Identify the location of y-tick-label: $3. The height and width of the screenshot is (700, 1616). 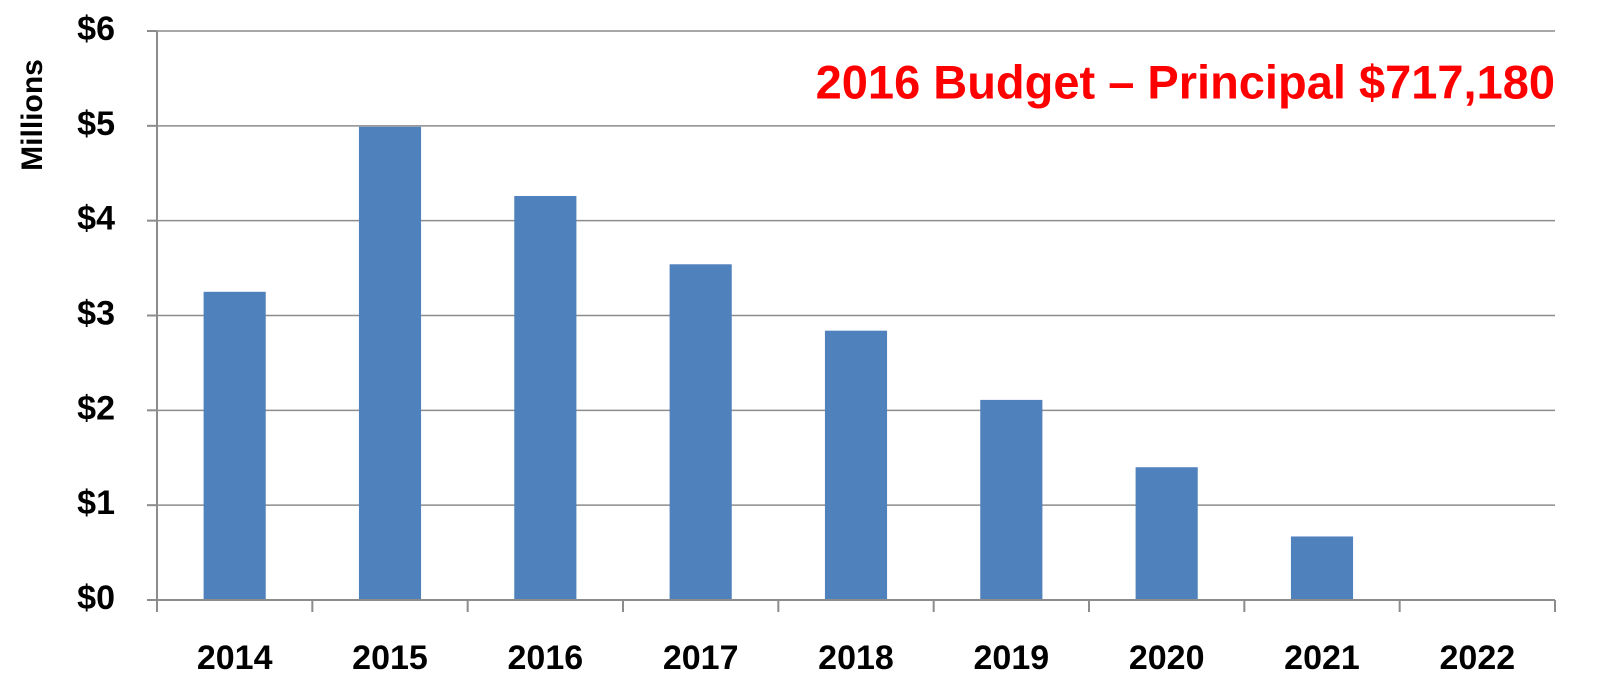
(96, 313).